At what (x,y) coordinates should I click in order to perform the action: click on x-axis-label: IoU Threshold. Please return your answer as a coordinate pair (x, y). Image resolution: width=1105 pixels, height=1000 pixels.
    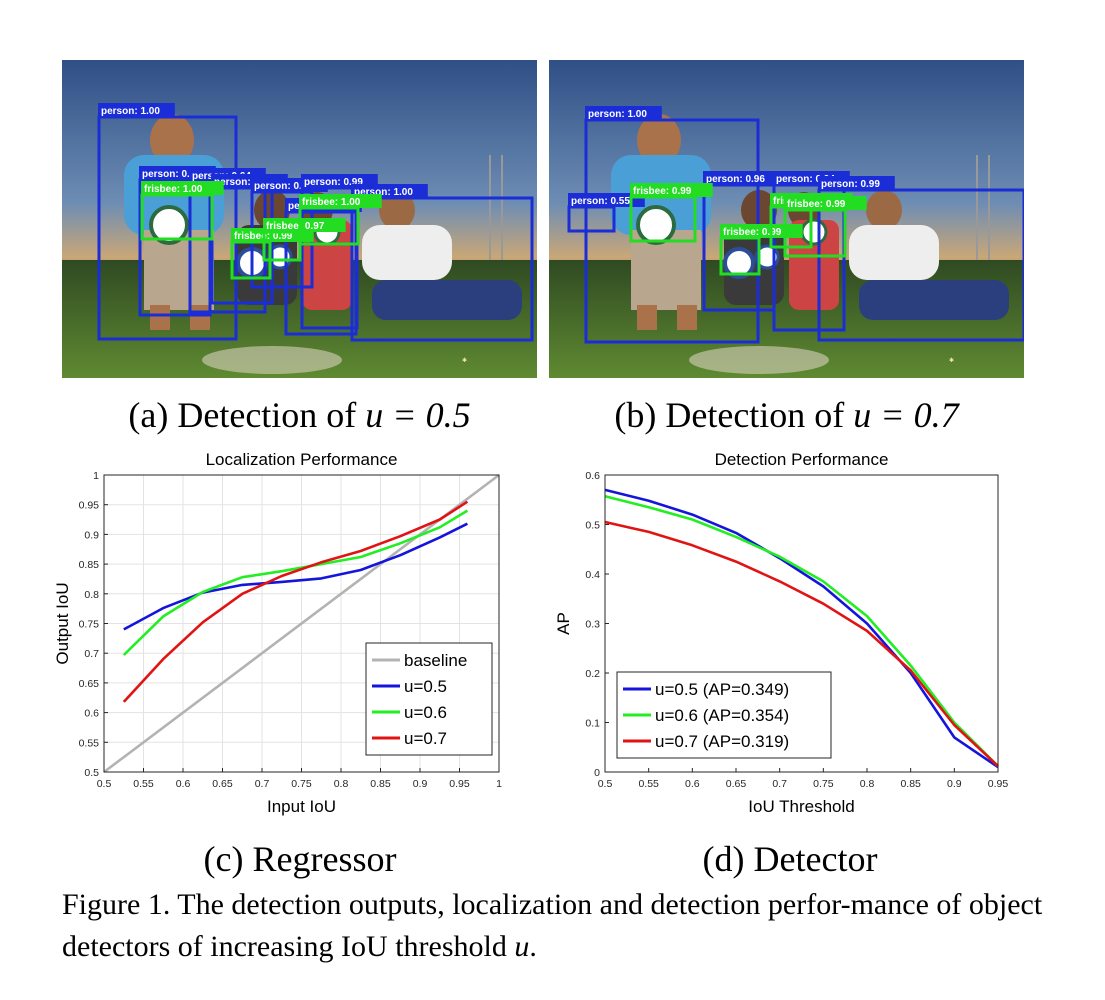
    Looking at the image, I should click on (801, 806).